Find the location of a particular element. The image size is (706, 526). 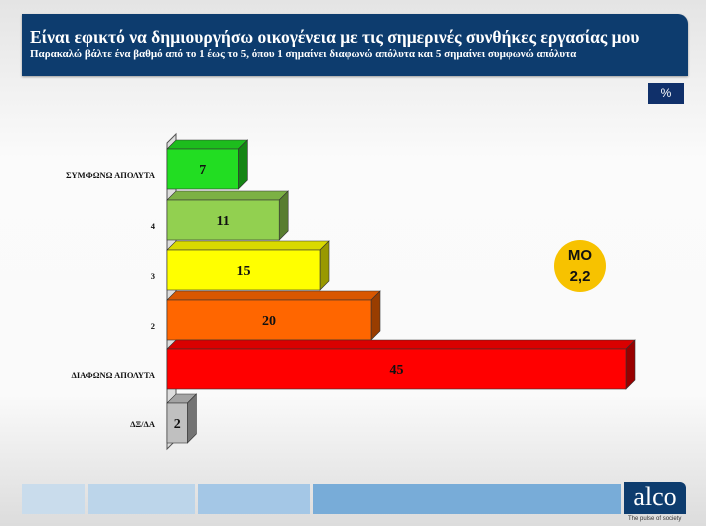

category-label: ΔΞ/ΔΑ is located at coordinates (143, 424).